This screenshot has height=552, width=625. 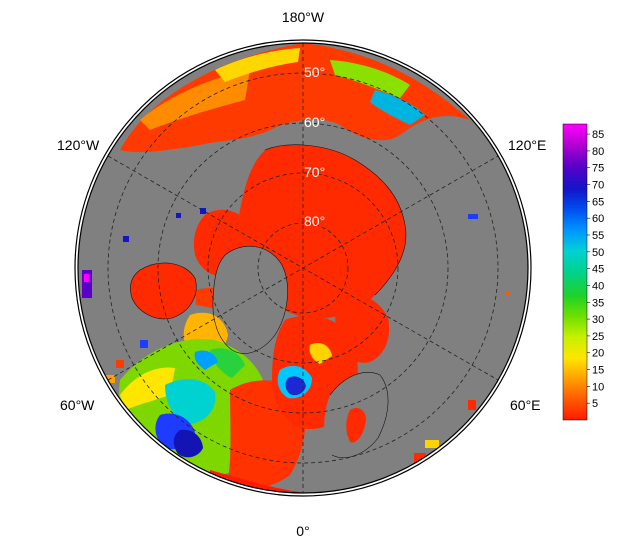 I want to click on baltic-sea-field, so click(x=356, y=425).